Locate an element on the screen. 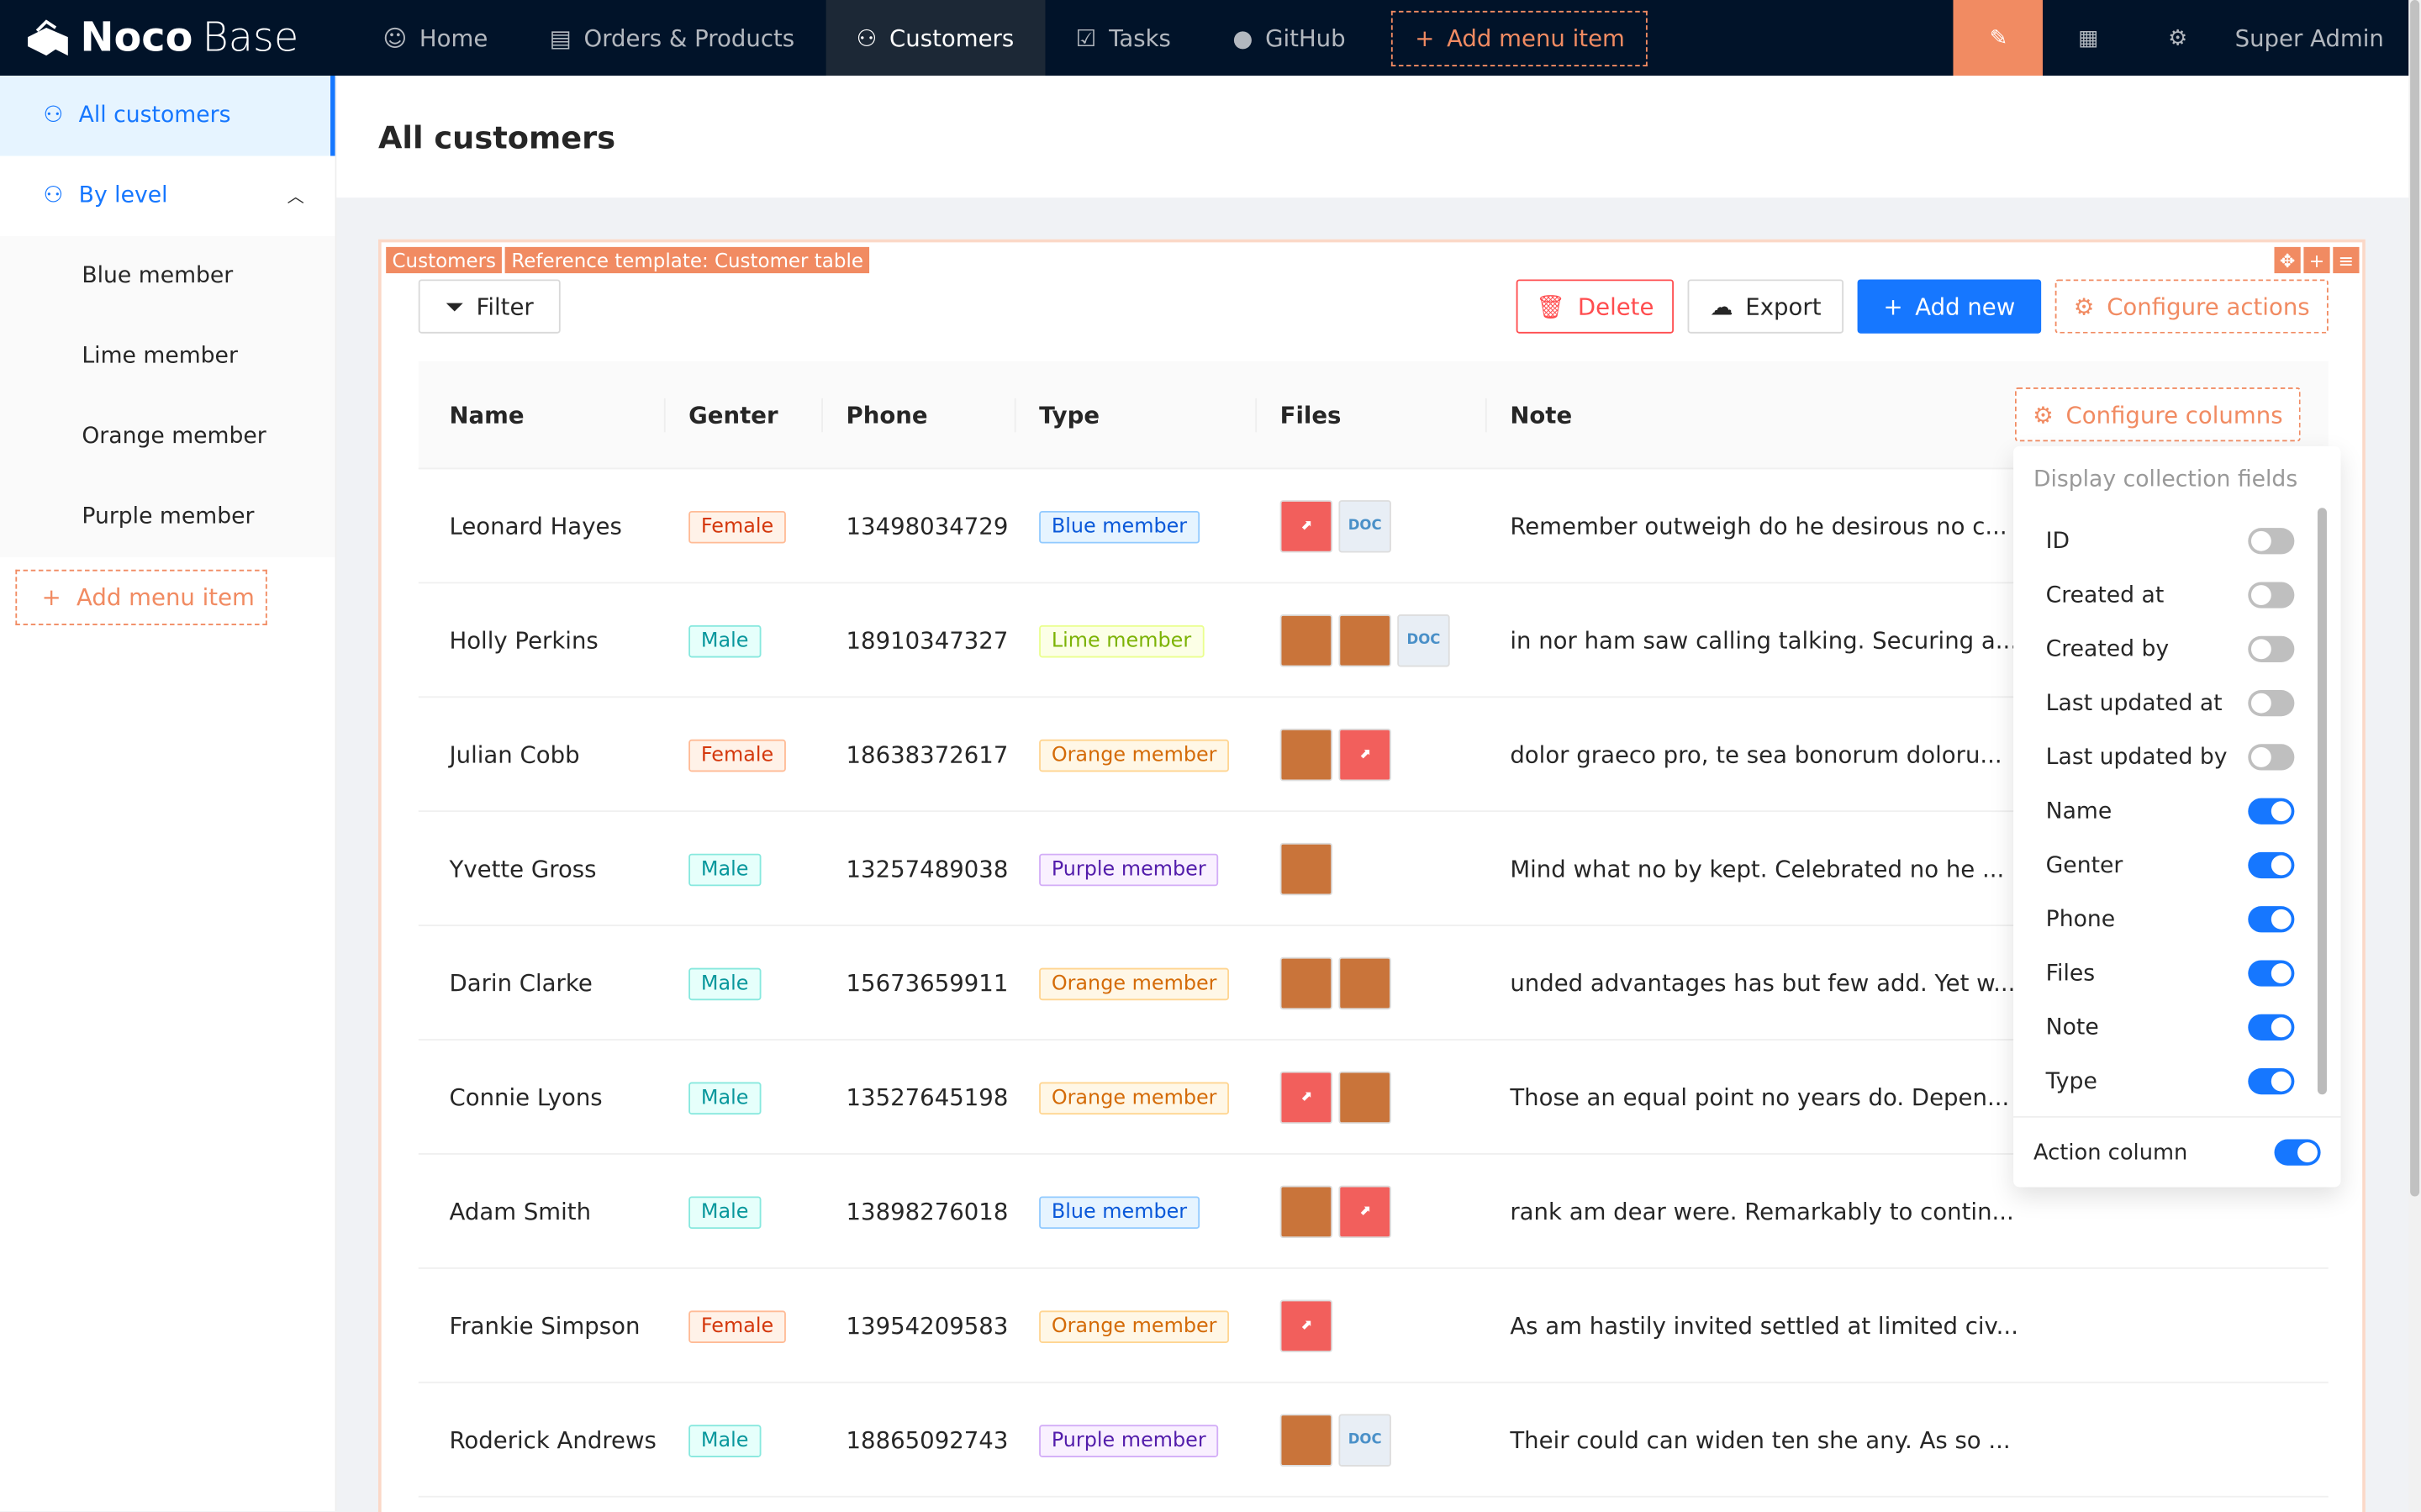 The height and width of the screenshot is (1512, 2421). nav-home: ☺ Home is located at coordinates (435, 38).